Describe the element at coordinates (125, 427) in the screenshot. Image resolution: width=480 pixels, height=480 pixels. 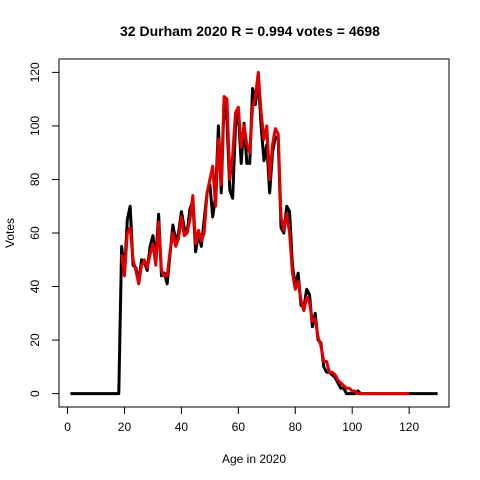
I see `x-tick-label: 20` at that location.